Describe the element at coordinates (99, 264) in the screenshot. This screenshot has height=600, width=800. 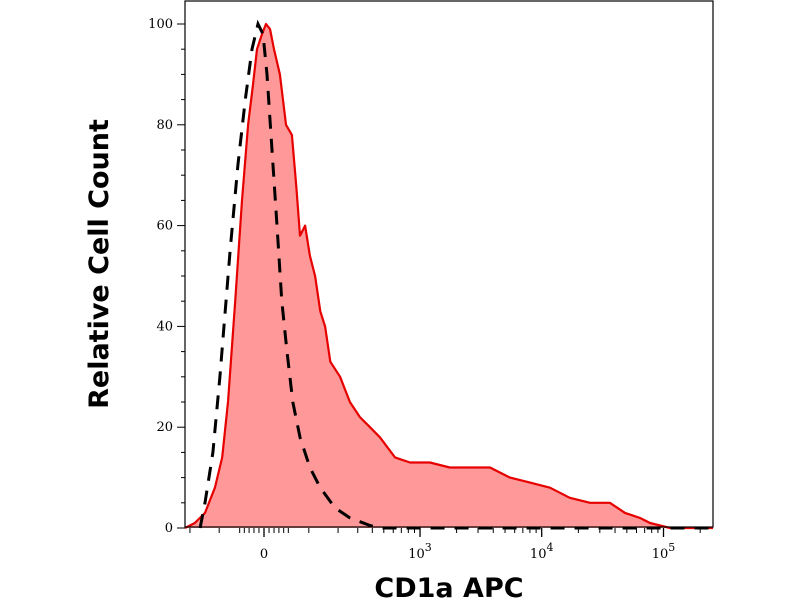
I see `y-axis-title: Relative Cell Count` at that location.